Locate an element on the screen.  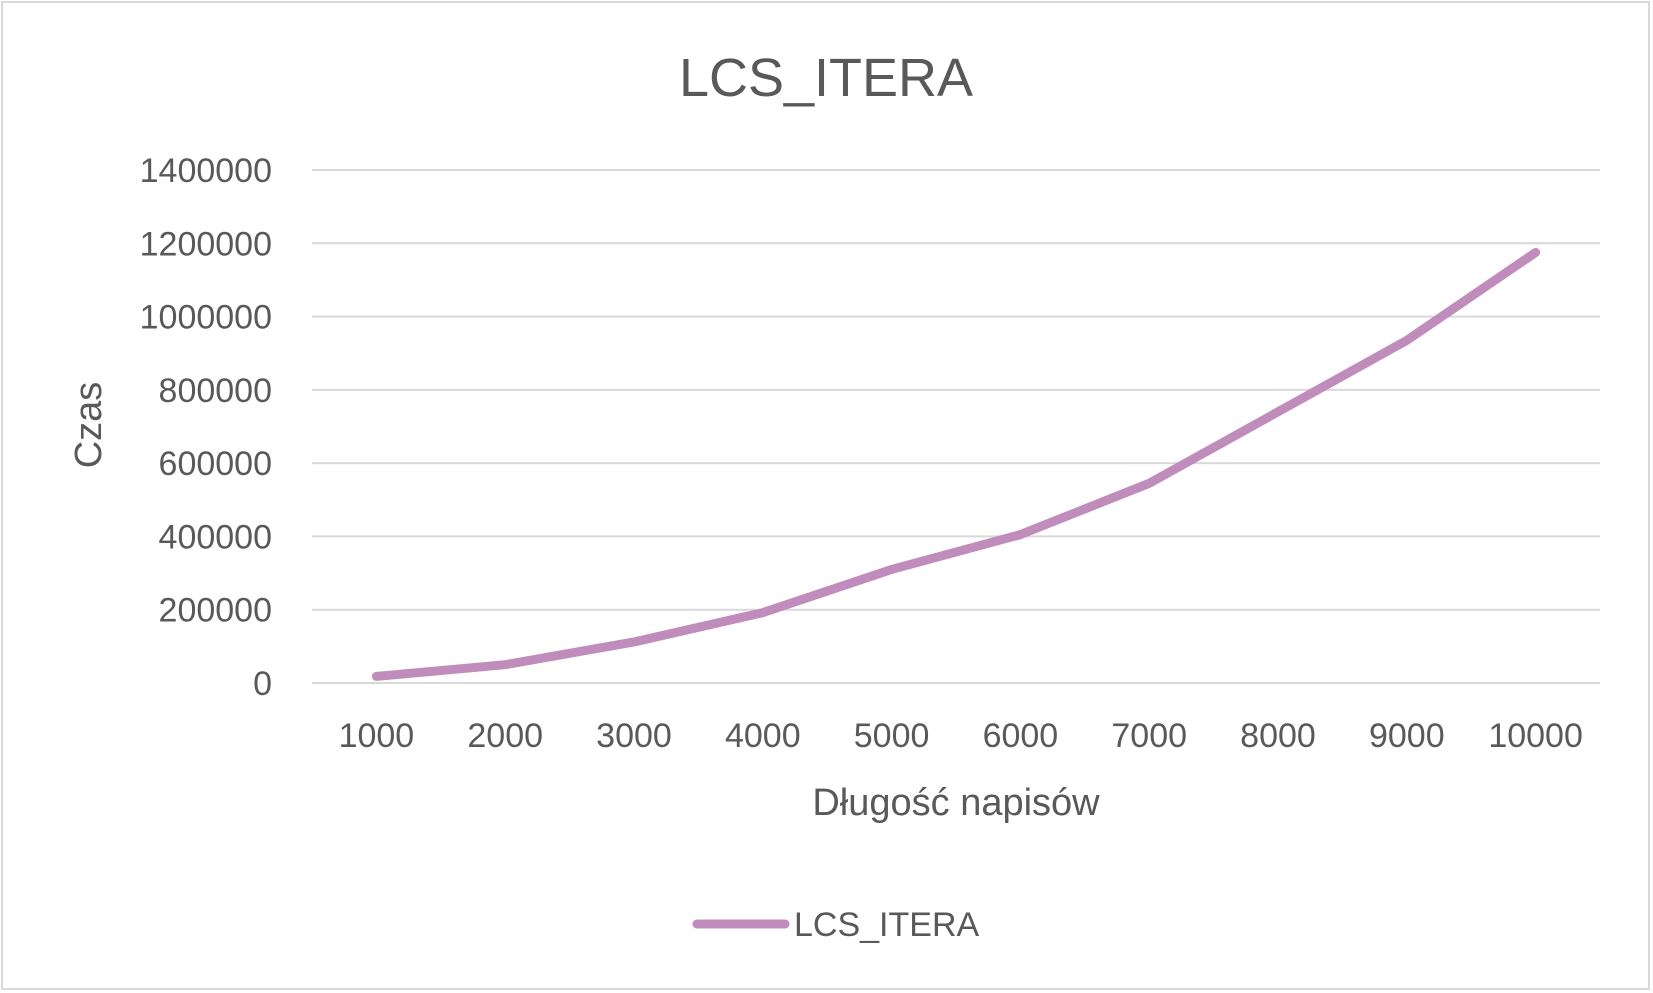
legend-label: LCS_ITERA is located at coordinates (886, 925).